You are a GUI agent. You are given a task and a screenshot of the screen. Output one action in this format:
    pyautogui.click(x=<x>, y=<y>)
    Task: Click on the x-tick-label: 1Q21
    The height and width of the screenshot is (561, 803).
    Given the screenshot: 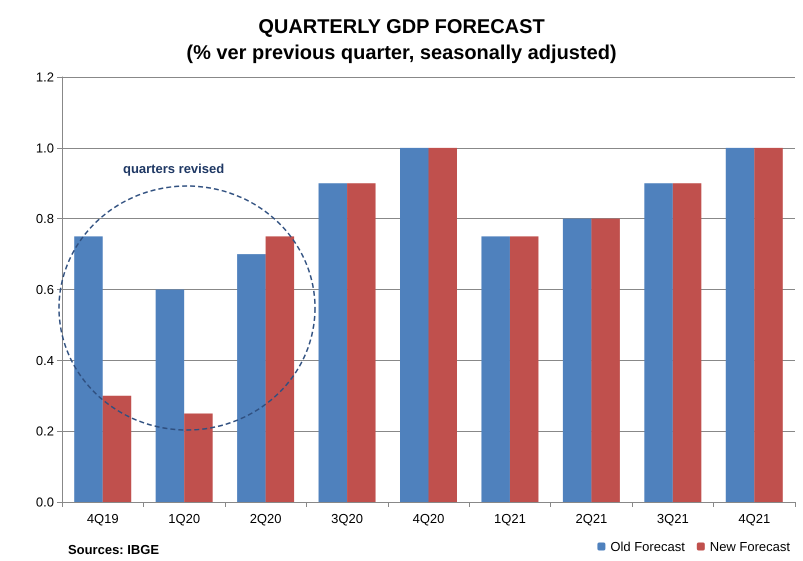 What is the action you would take?
    pyautogui.click(x=510, y=518)
    